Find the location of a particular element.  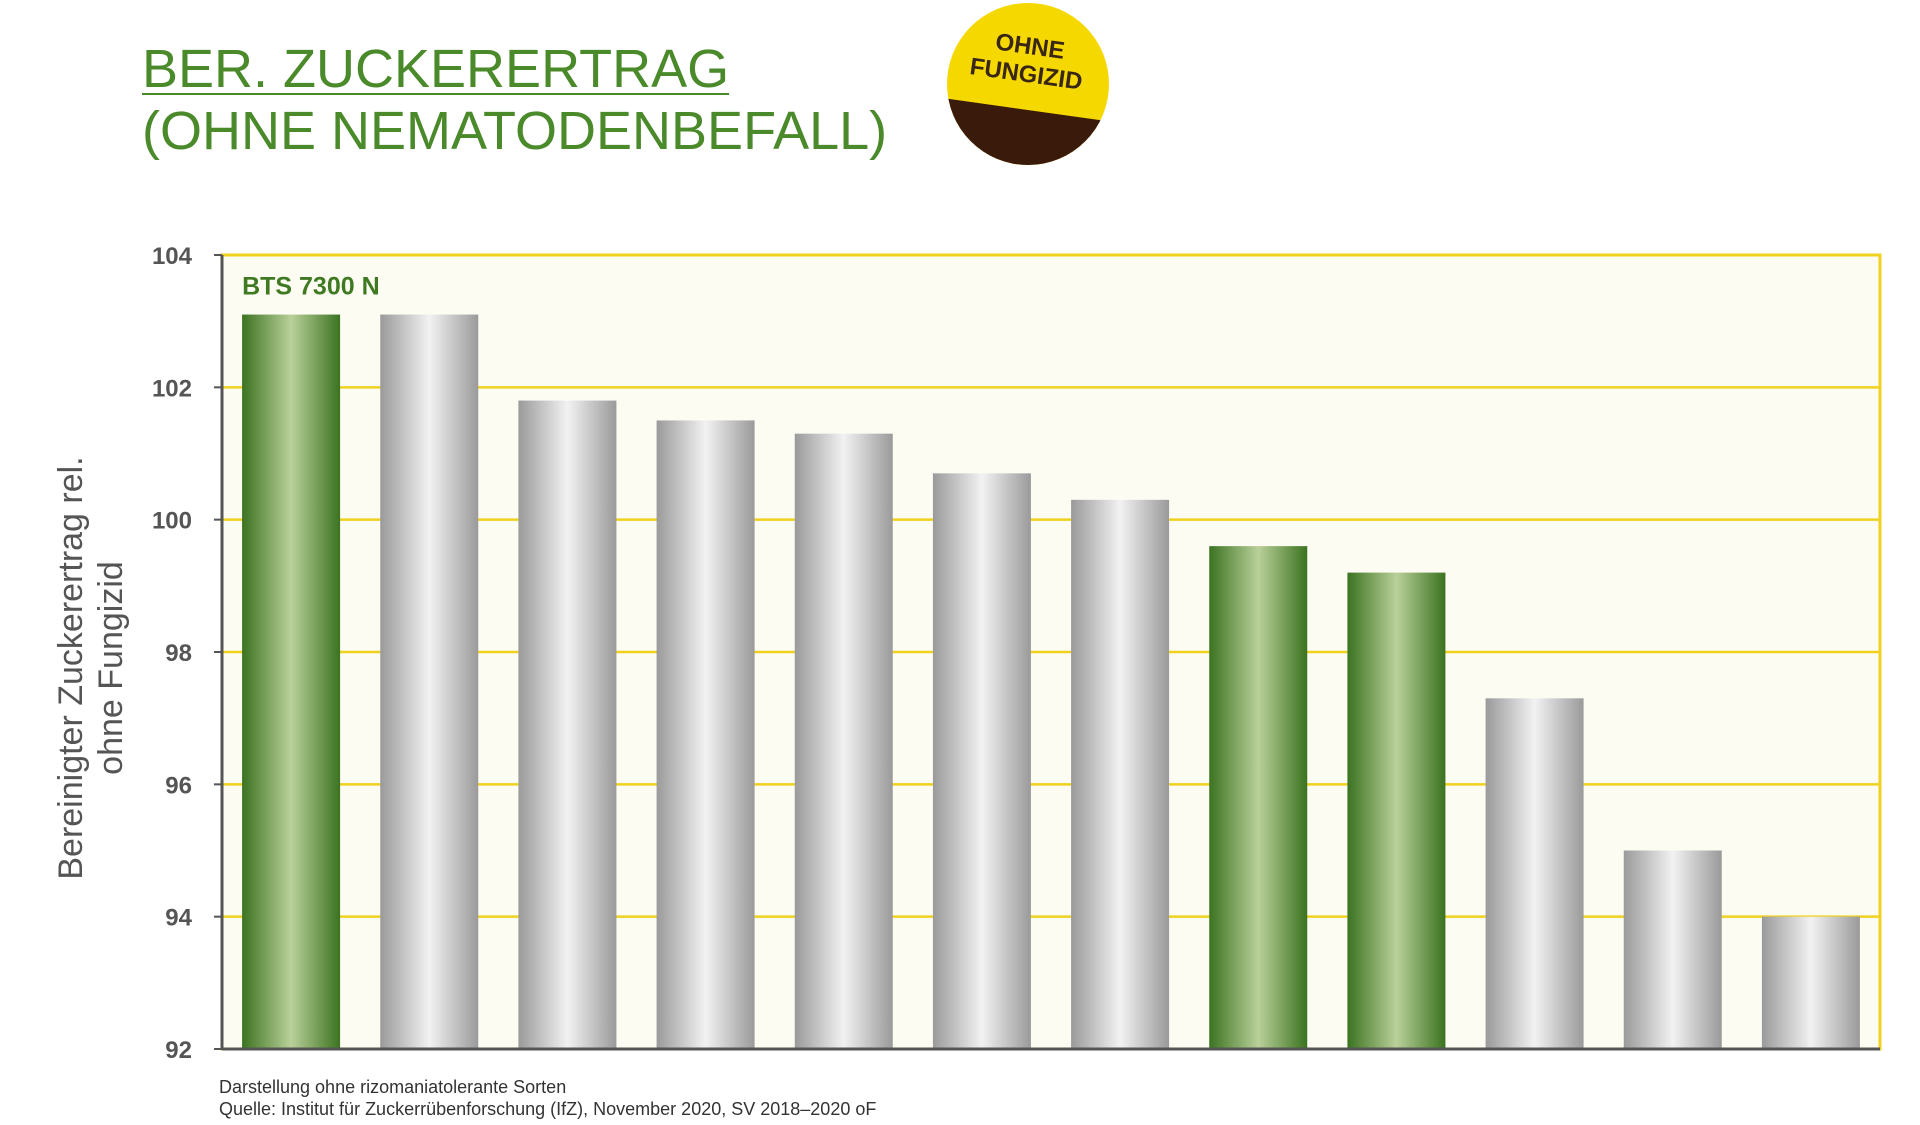

y-tick-label: 104 is located at coordinates (172, 256).